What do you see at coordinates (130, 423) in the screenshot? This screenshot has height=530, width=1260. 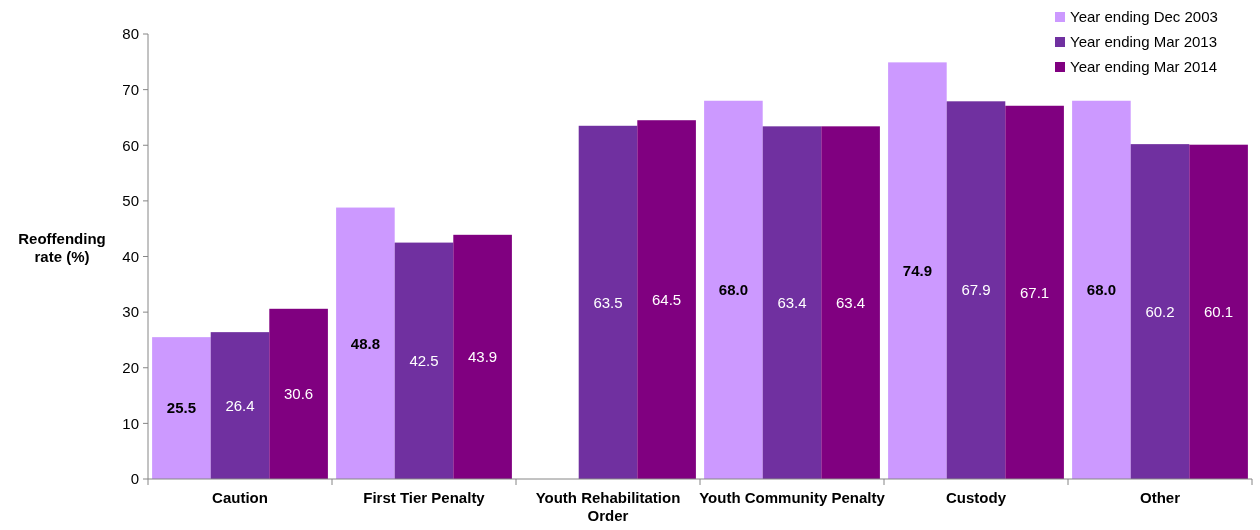 I see `y-tick-label: 10` at bounding box center [130, 423].